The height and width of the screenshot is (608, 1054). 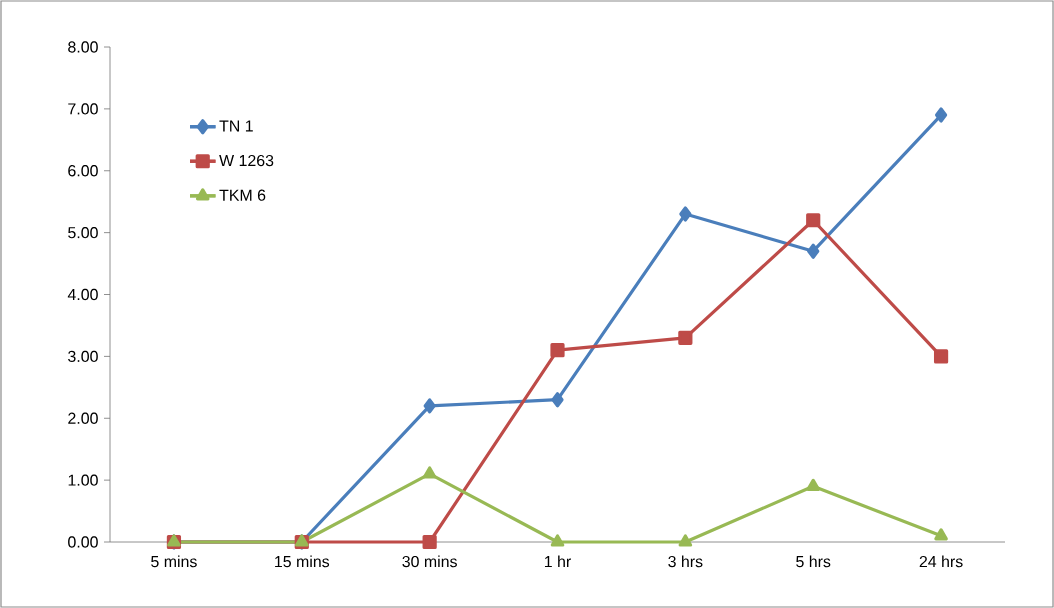 I want to click on y-tick-label: 8.00, so click(x=83, y=47).